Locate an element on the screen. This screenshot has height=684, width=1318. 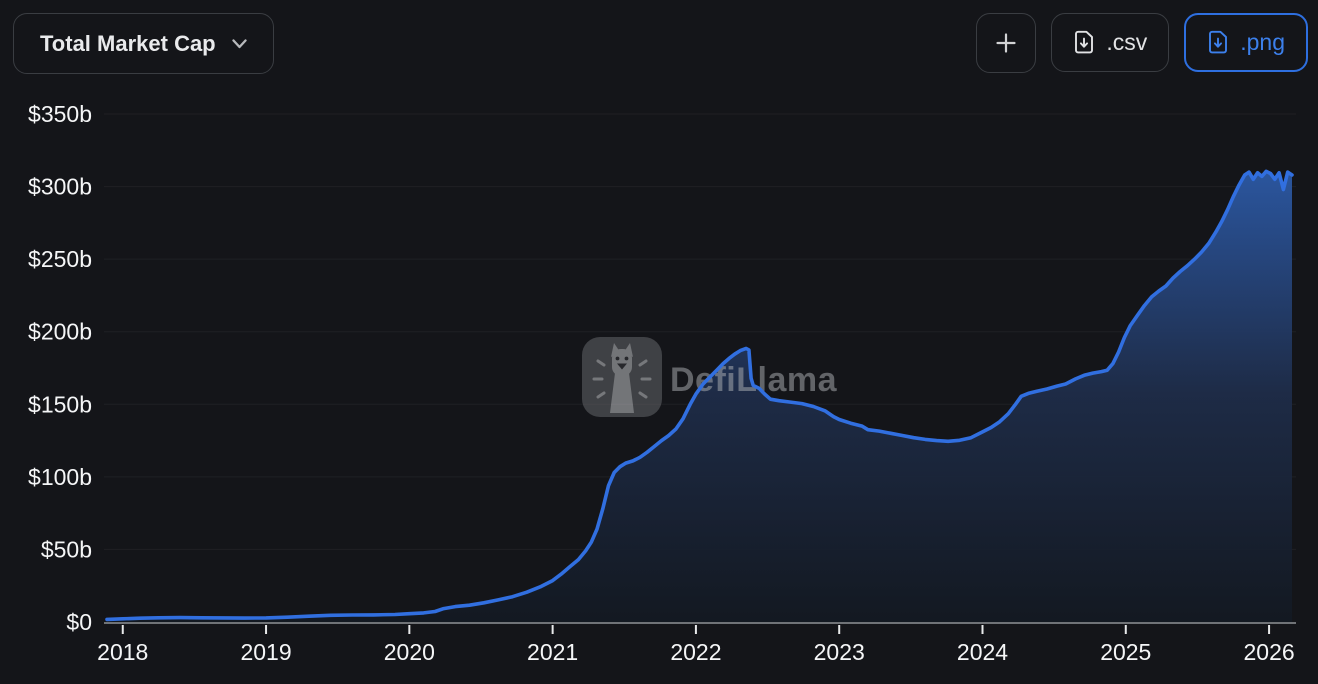
x-axis-label: 2018 is located at coordinates (122, 652).